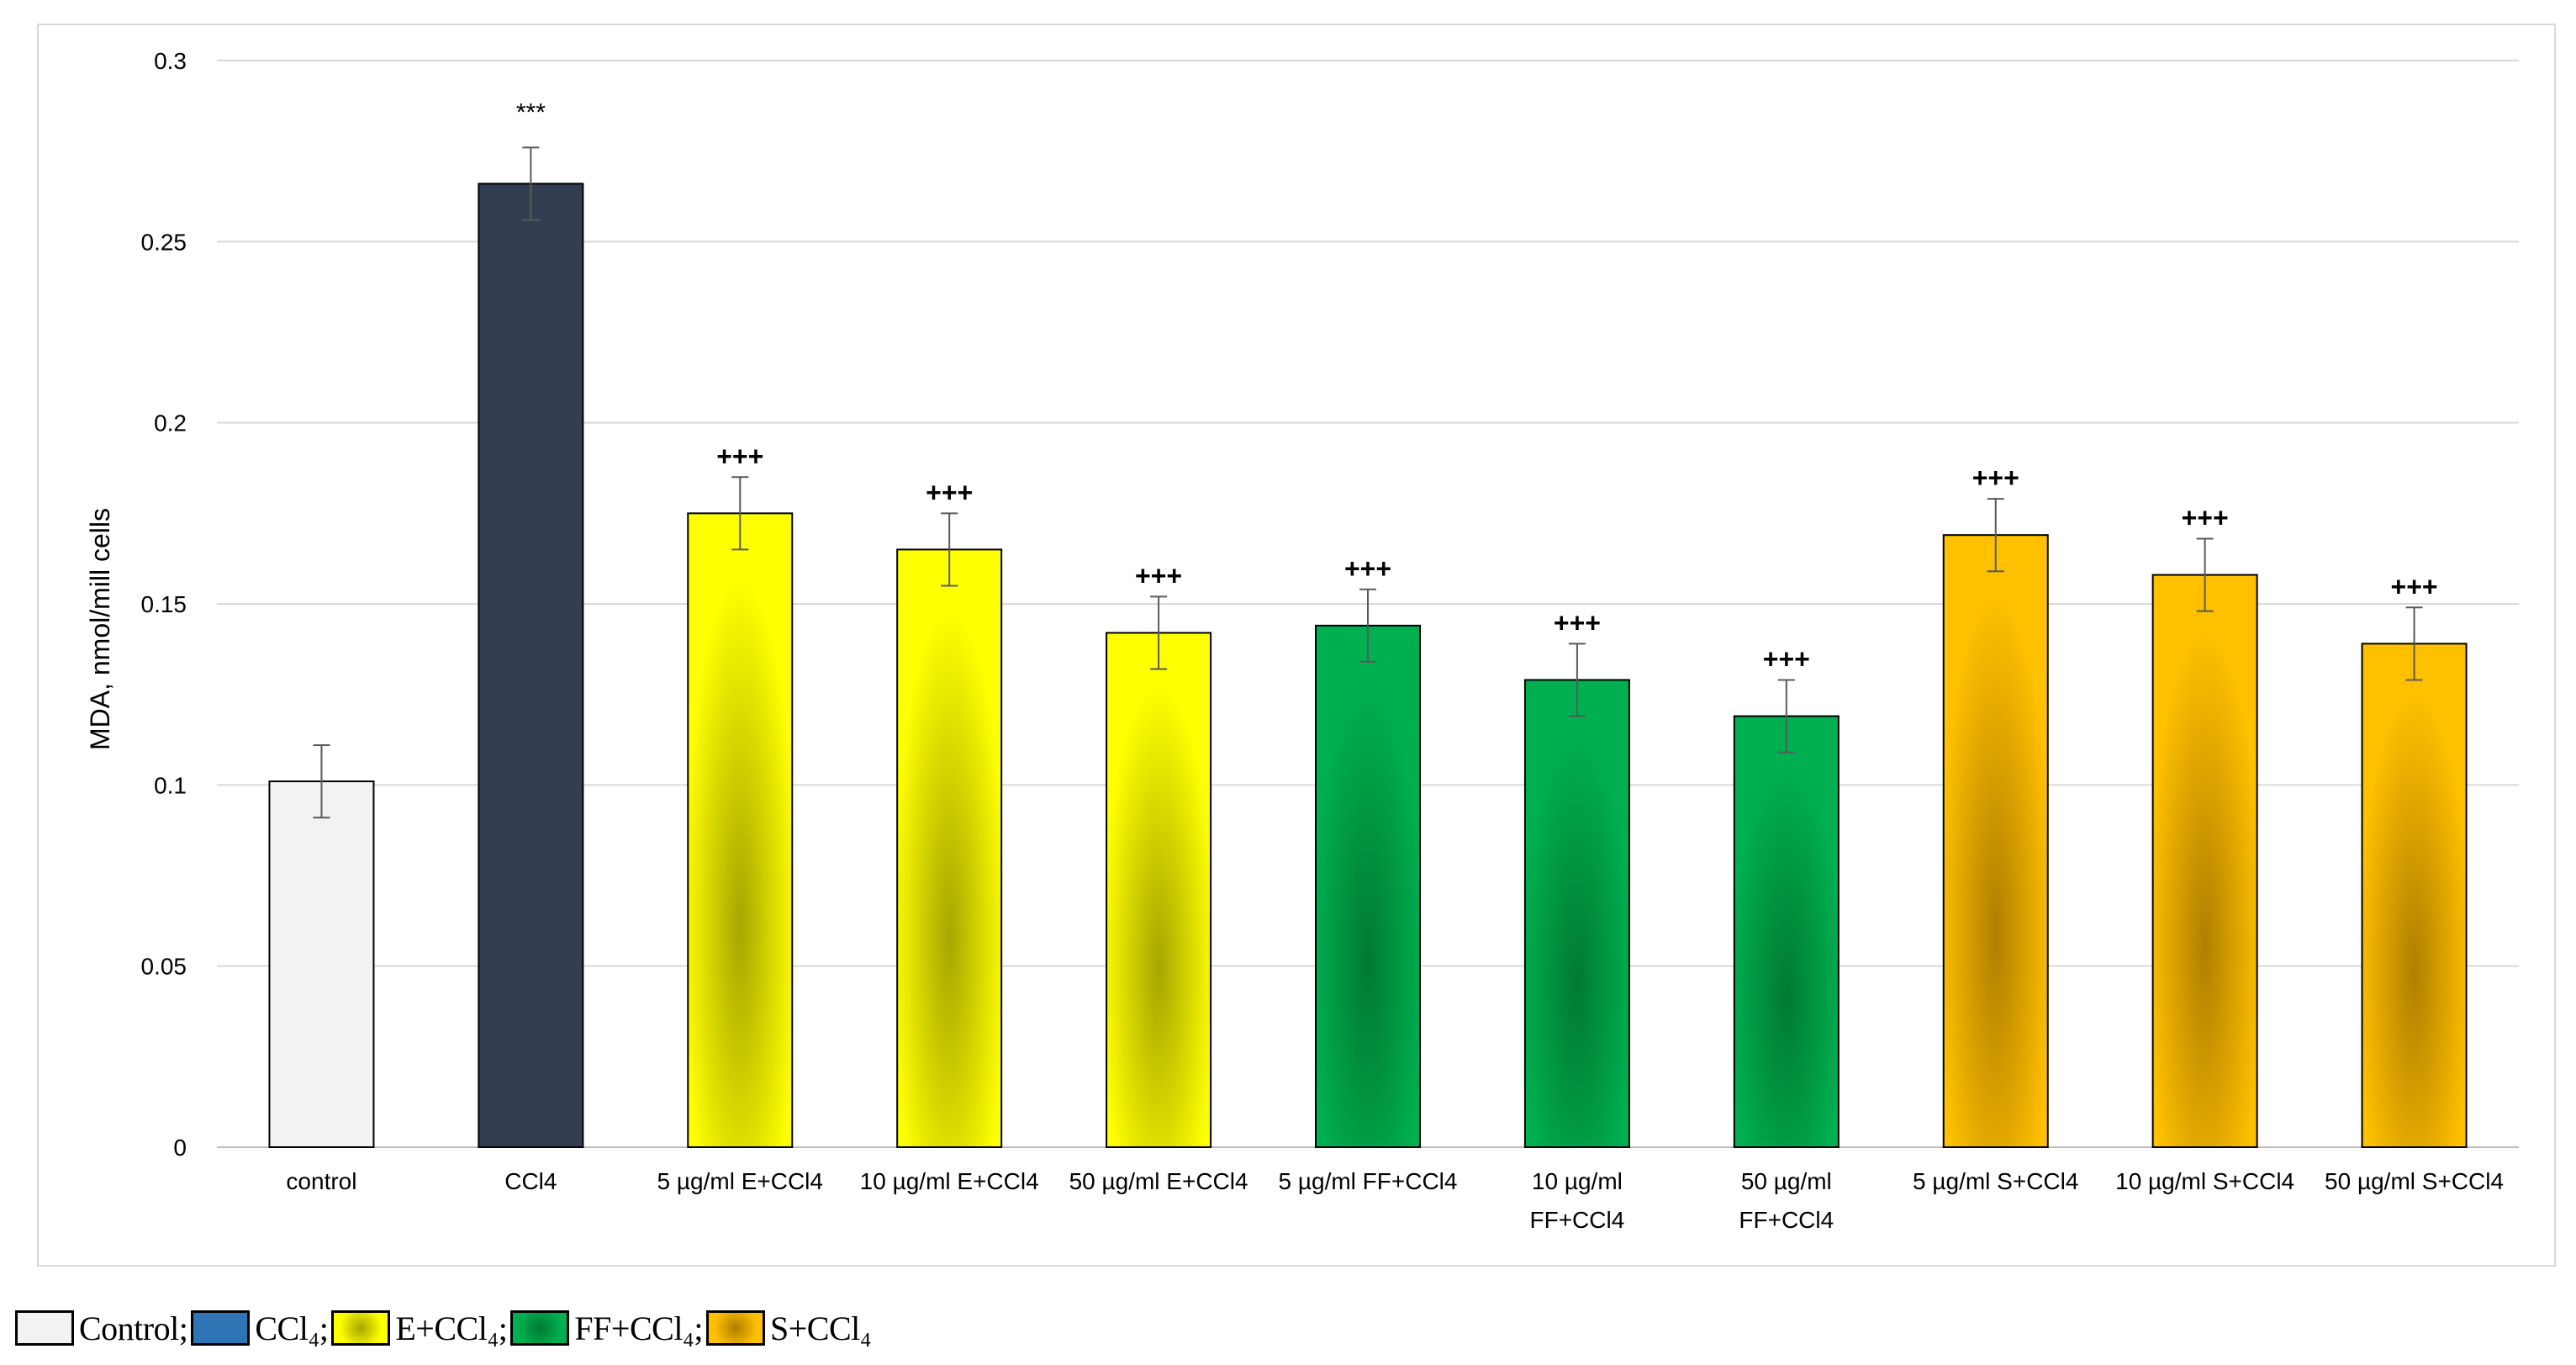  What do you see at coordinates (949, 1181) in the screenshot?
I see `x-tick-label-3: 10 µg/ml E+CCl4` at bounding box center [949, 1181].